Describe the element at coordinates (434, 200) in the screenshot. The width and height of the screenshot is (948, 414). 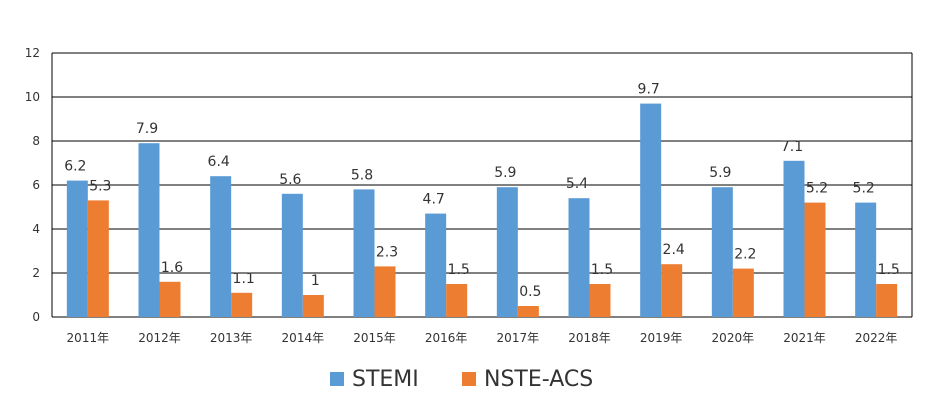
I see `data-label: 4.7` at that location.